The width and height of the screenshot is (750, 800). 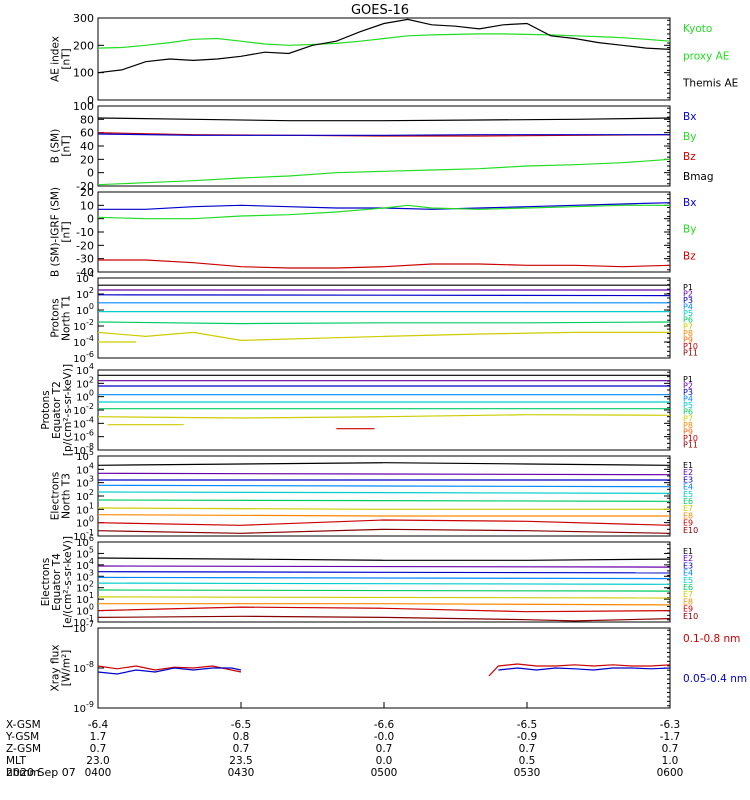 I want to click on legend-entry: E1, so click(x=688, y=465).